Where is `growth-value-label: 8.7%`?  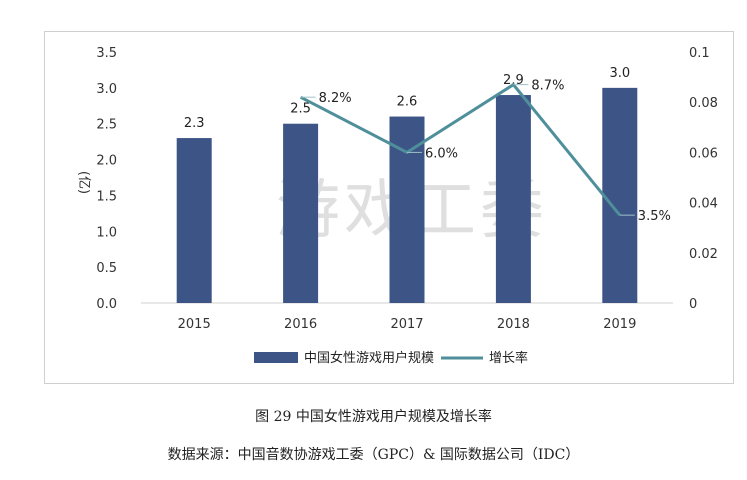
growth-value-label: 8.7% is located at coordinates (547, 86).